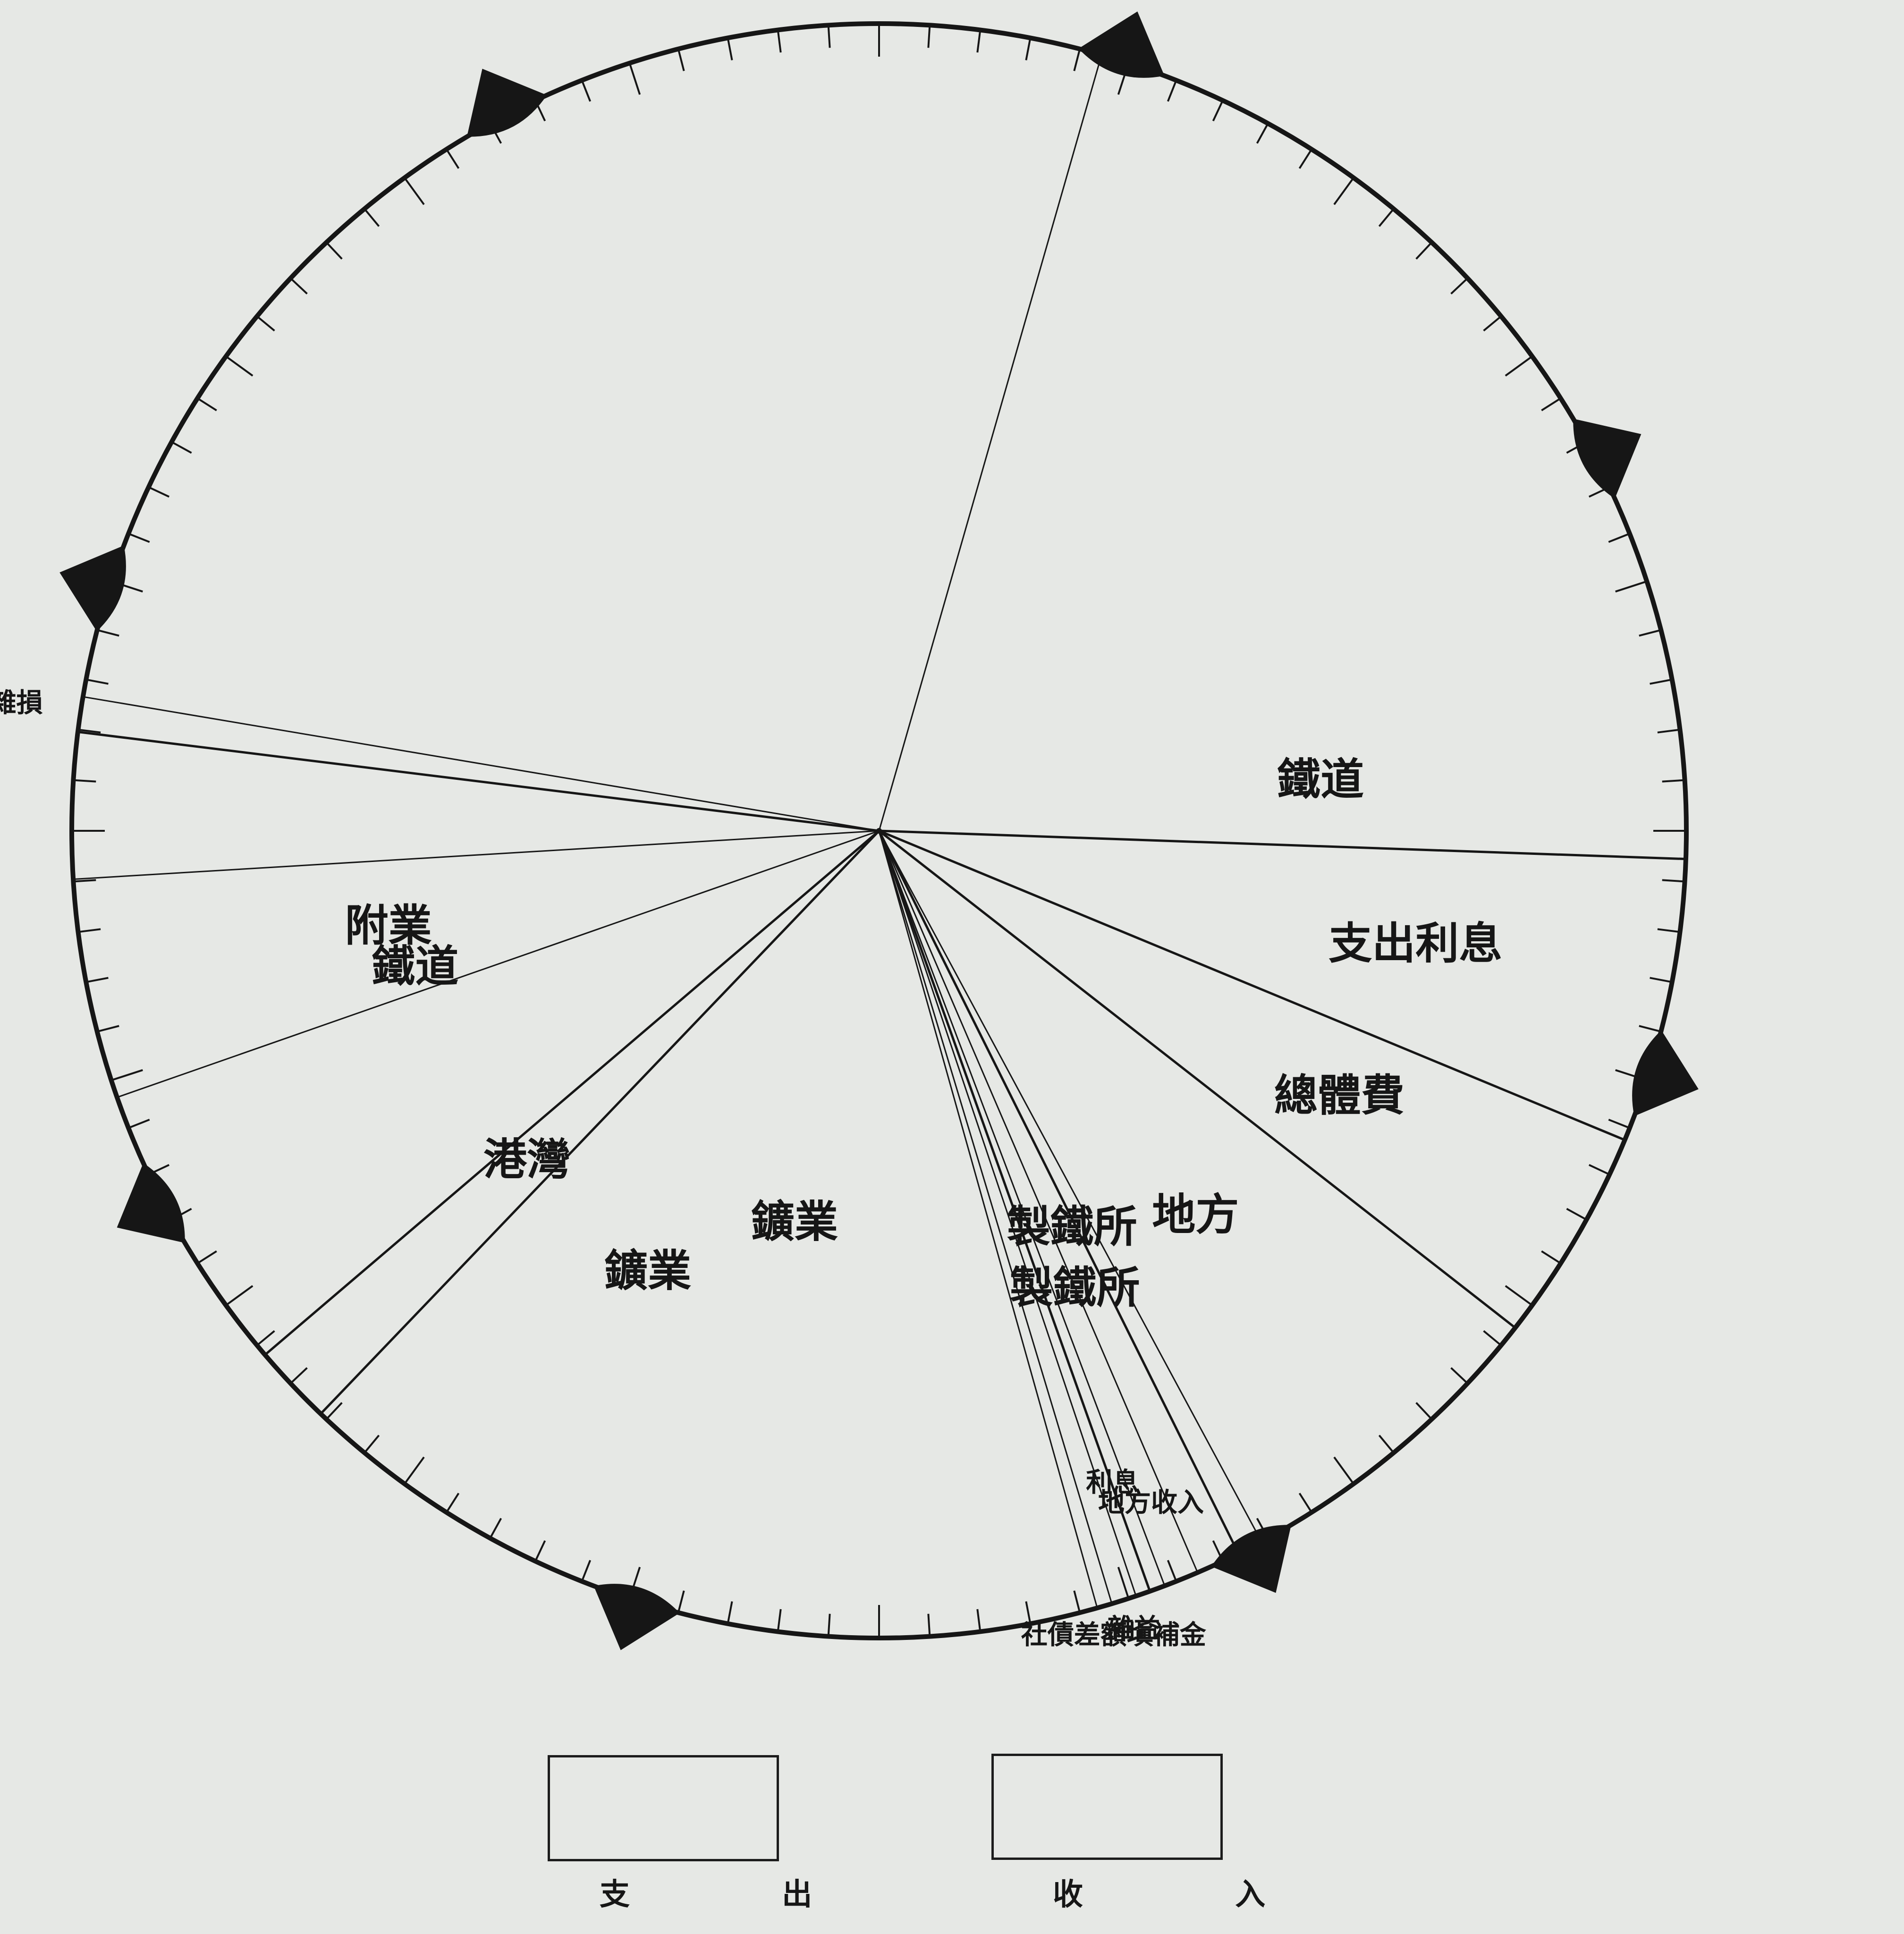 Image resolution: width=1904 pixels, height=1934 pixels. I want to click on slice-label: 鐵道, so click(415, 966).